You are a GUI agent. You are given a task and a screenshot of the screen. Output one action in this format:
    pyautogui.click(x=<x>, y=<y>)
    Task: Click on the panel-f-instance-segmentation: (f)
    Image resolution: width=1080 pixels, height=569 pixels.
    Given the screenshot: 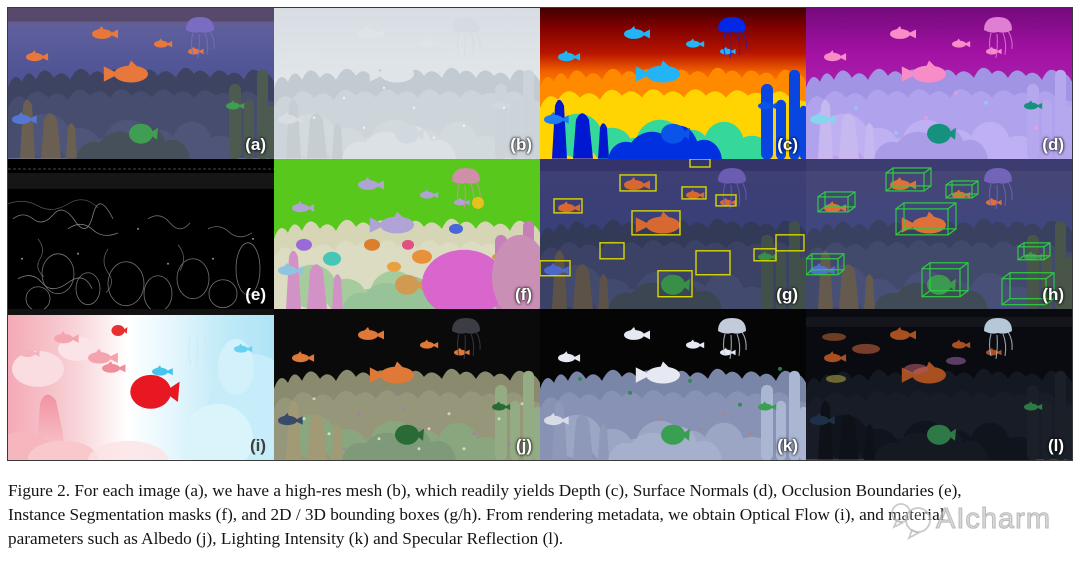 What is the action you would take?
    pyautogui.click(x=407, y=234)
    